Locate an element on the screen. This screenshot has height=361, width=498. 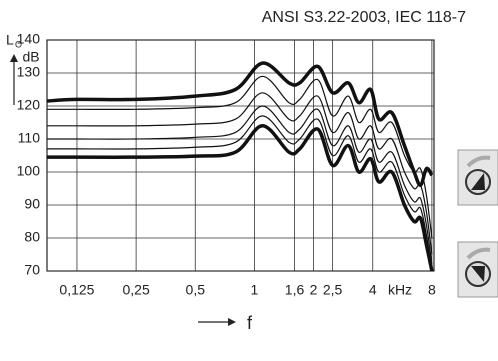
x-tick-label: 1 is located at coordinates (255, 290).